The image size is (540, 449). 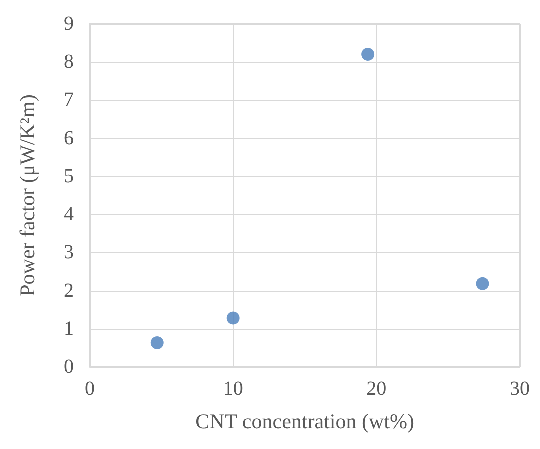 I want to click on y-tick-label: 2, so click(x=69, y=291).